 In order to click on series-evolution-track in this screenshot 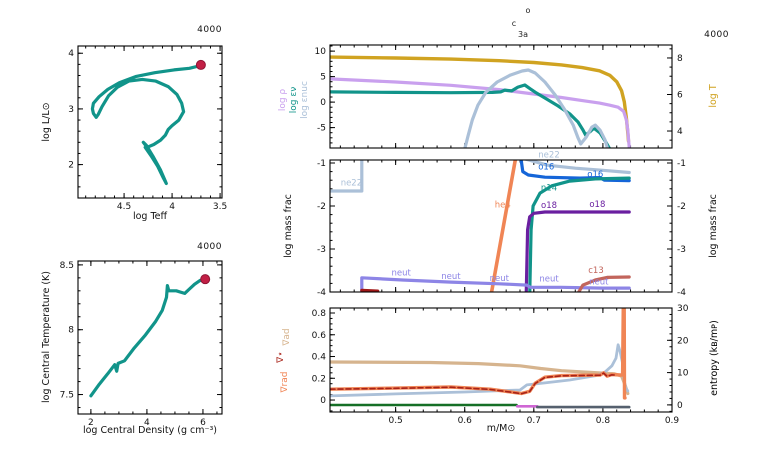, I will do `click(146, 124)`.